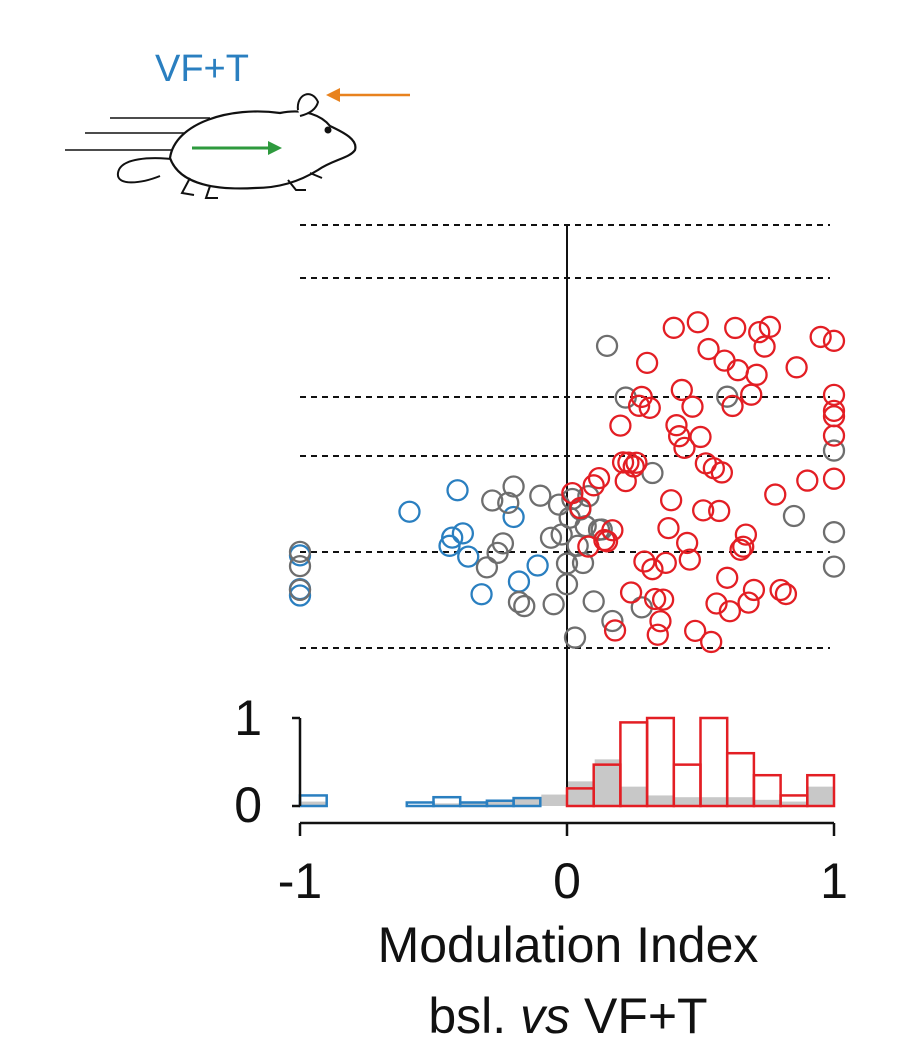 The image size is (919, 1048). What do you see at coordinates (202, 69) in the screenshot?
I see `condition-label: VF+T` at bounding box center [202, 69].